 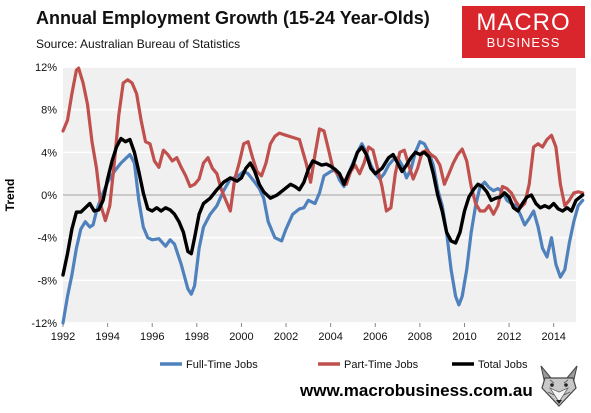 What do you see at coordinates (46, 68) in the screenshot?
I see `y-tick-label: 12%` at bounding box center [46, 68].